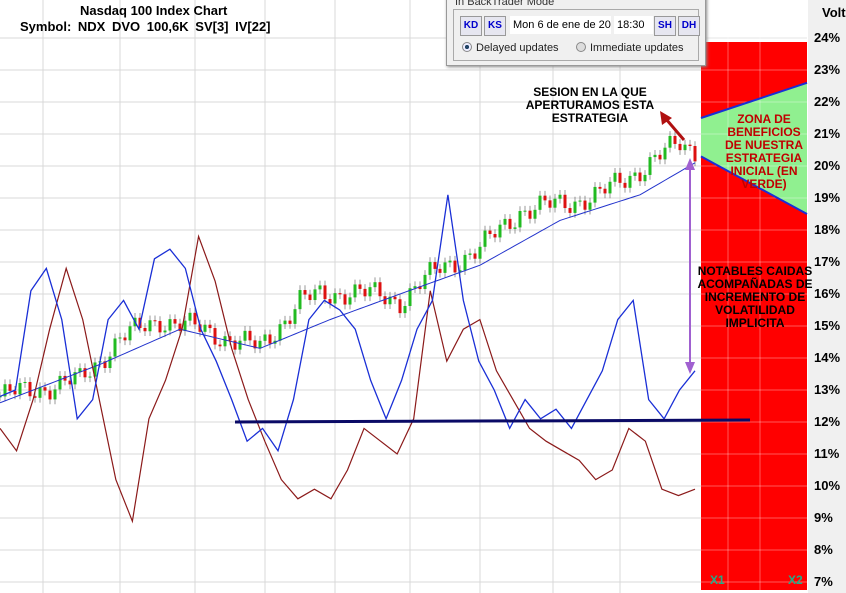  Describe the element at coordinates (827, 229) in the screenshot. I see `y-tick-label: 18%` at that location.